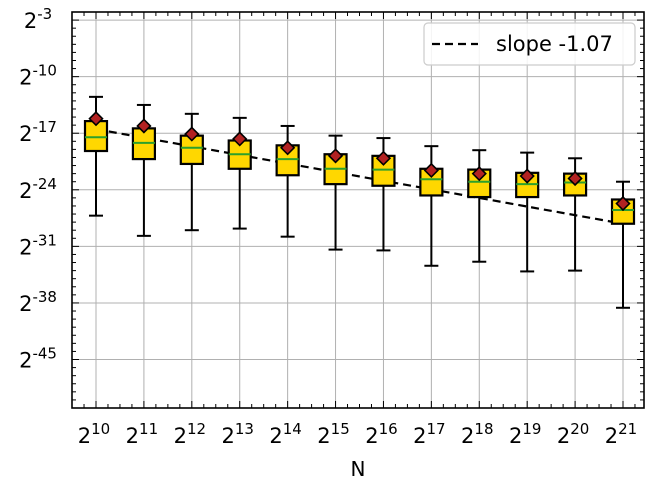  Describe the element at coordinates (244, 429) in the screenshot. I see `x-tick-exponent: 13` at that location.